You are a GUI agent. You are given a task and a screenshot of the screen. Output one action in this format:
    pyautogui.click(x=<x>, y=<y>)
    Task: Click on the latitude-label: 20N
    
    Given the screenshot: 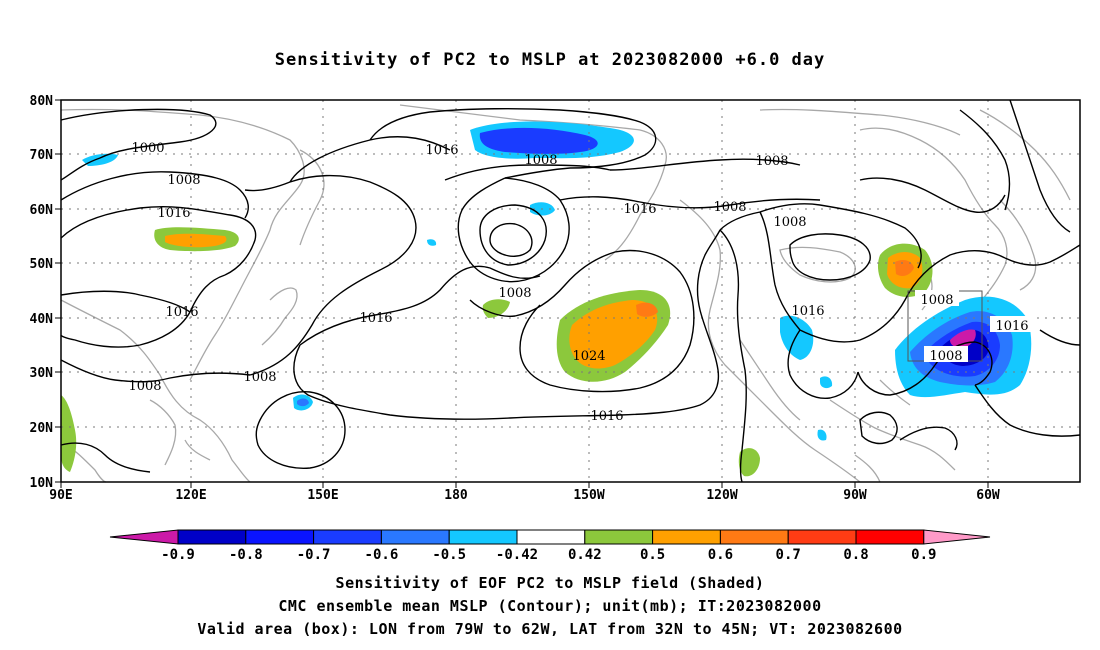 What is the action you would take?
    pyautogui.click(x=42, y=428)
    